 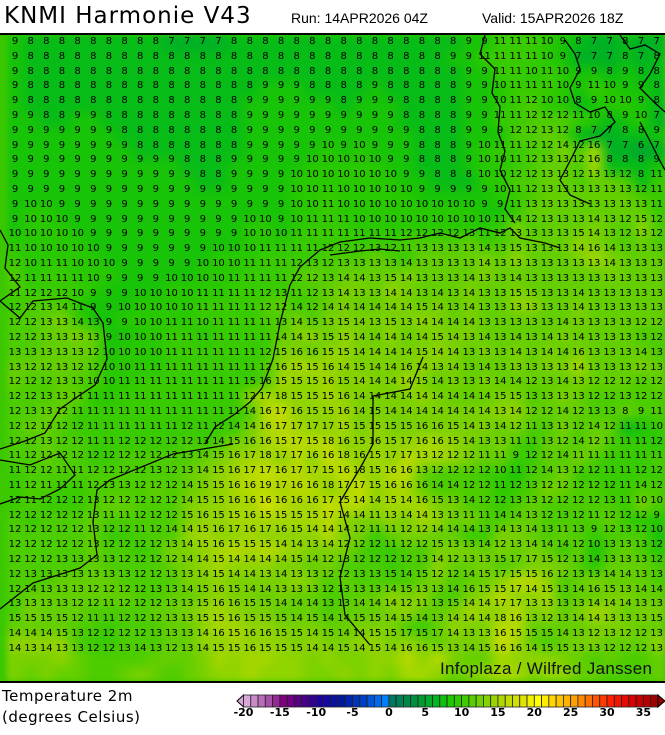 I want to click on grid-value: 17, so click(x=265, y=397).